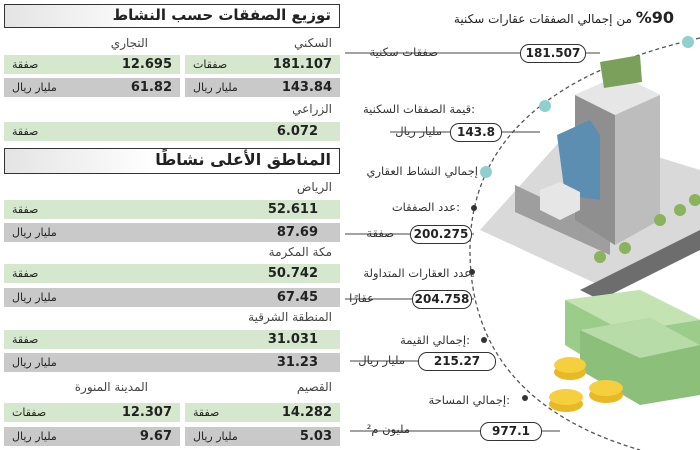 This screenshot has width=700, height=450. I want to click on unit: عقارًا, so click(361, 298).